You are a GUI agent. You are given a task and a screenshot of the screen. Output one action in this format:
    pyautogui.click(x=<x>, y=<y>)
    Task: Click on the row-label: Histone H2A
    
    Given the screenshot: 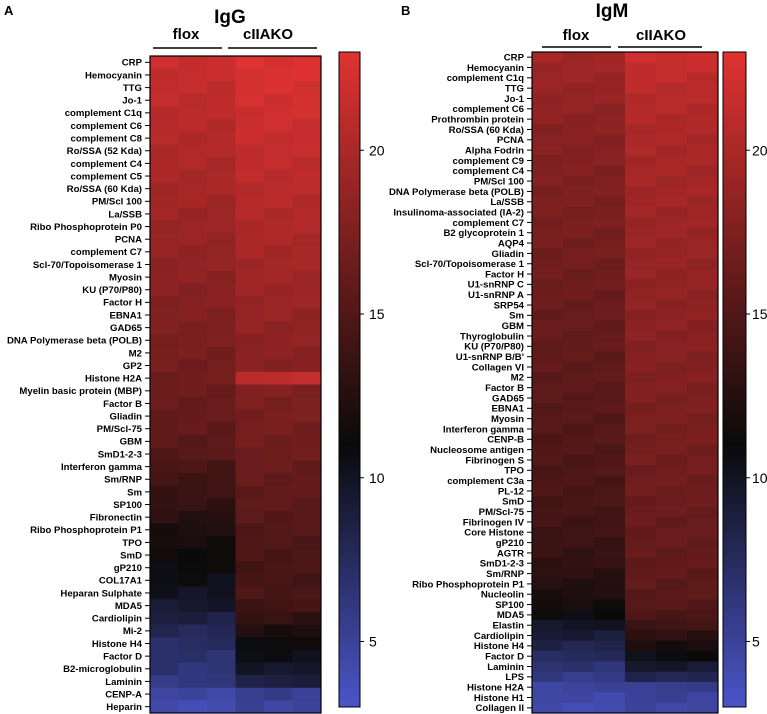 What is the action you would take?
    pyautogui.click(x=113, y=379)
    